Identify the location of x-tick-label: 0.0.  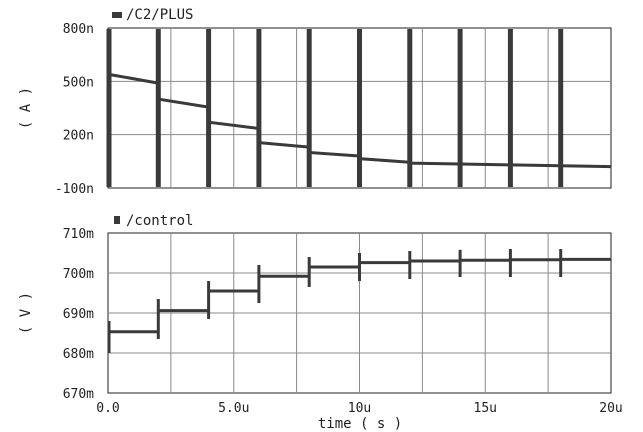
(107, 408).